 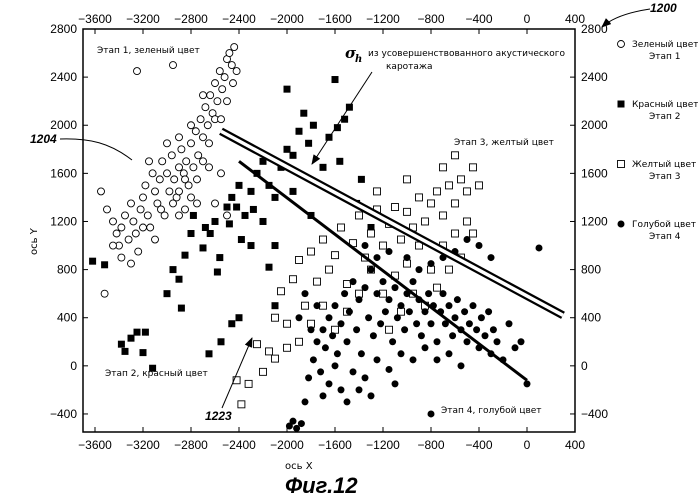 What do you see at coordinates (664, 165) in the screenshot?
I see `legend-label-3: Желтый цвет` at bounding box center [664, 165].